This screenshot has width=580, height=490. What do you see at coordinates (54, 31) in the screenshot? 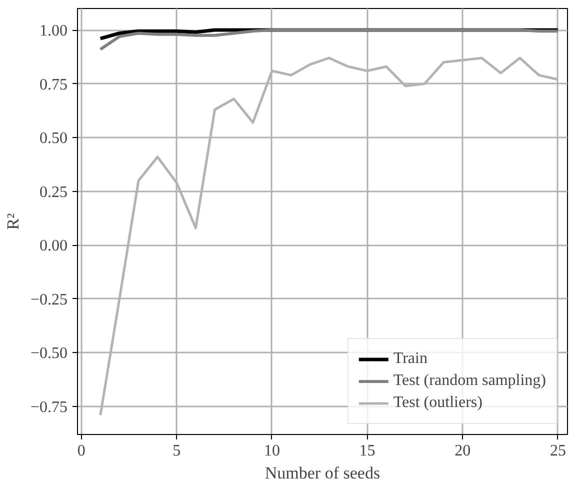
I see `y-tick-label: 1.00` at bounding box center [54, 31].